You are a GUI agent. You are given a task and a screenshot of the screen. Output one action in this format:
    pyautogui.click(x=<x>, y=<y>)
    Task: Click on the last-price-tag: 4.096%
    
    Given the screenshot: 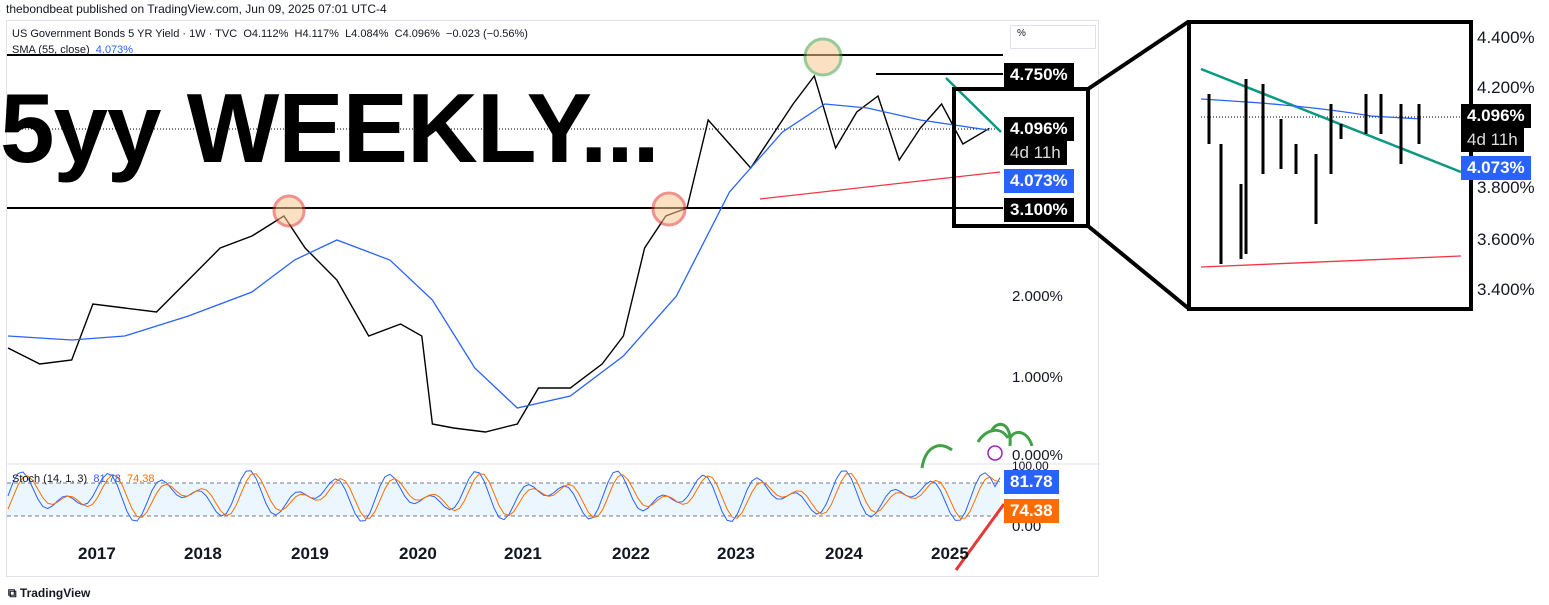 What is the action you would take?
    pyautogui.click(x=1039, y=129)
    